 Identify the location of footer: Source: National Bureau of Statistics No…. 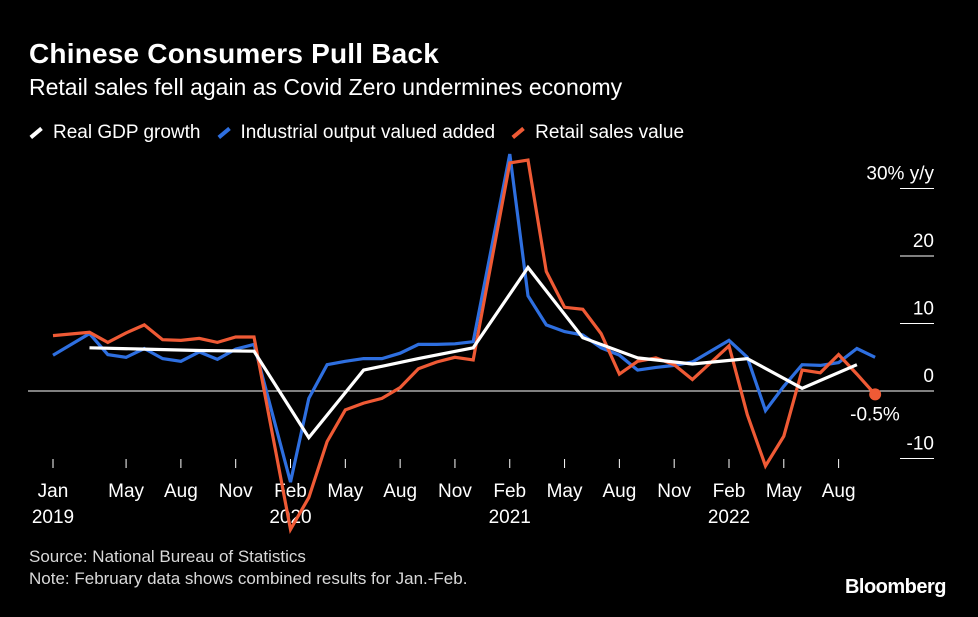
(248, 568).